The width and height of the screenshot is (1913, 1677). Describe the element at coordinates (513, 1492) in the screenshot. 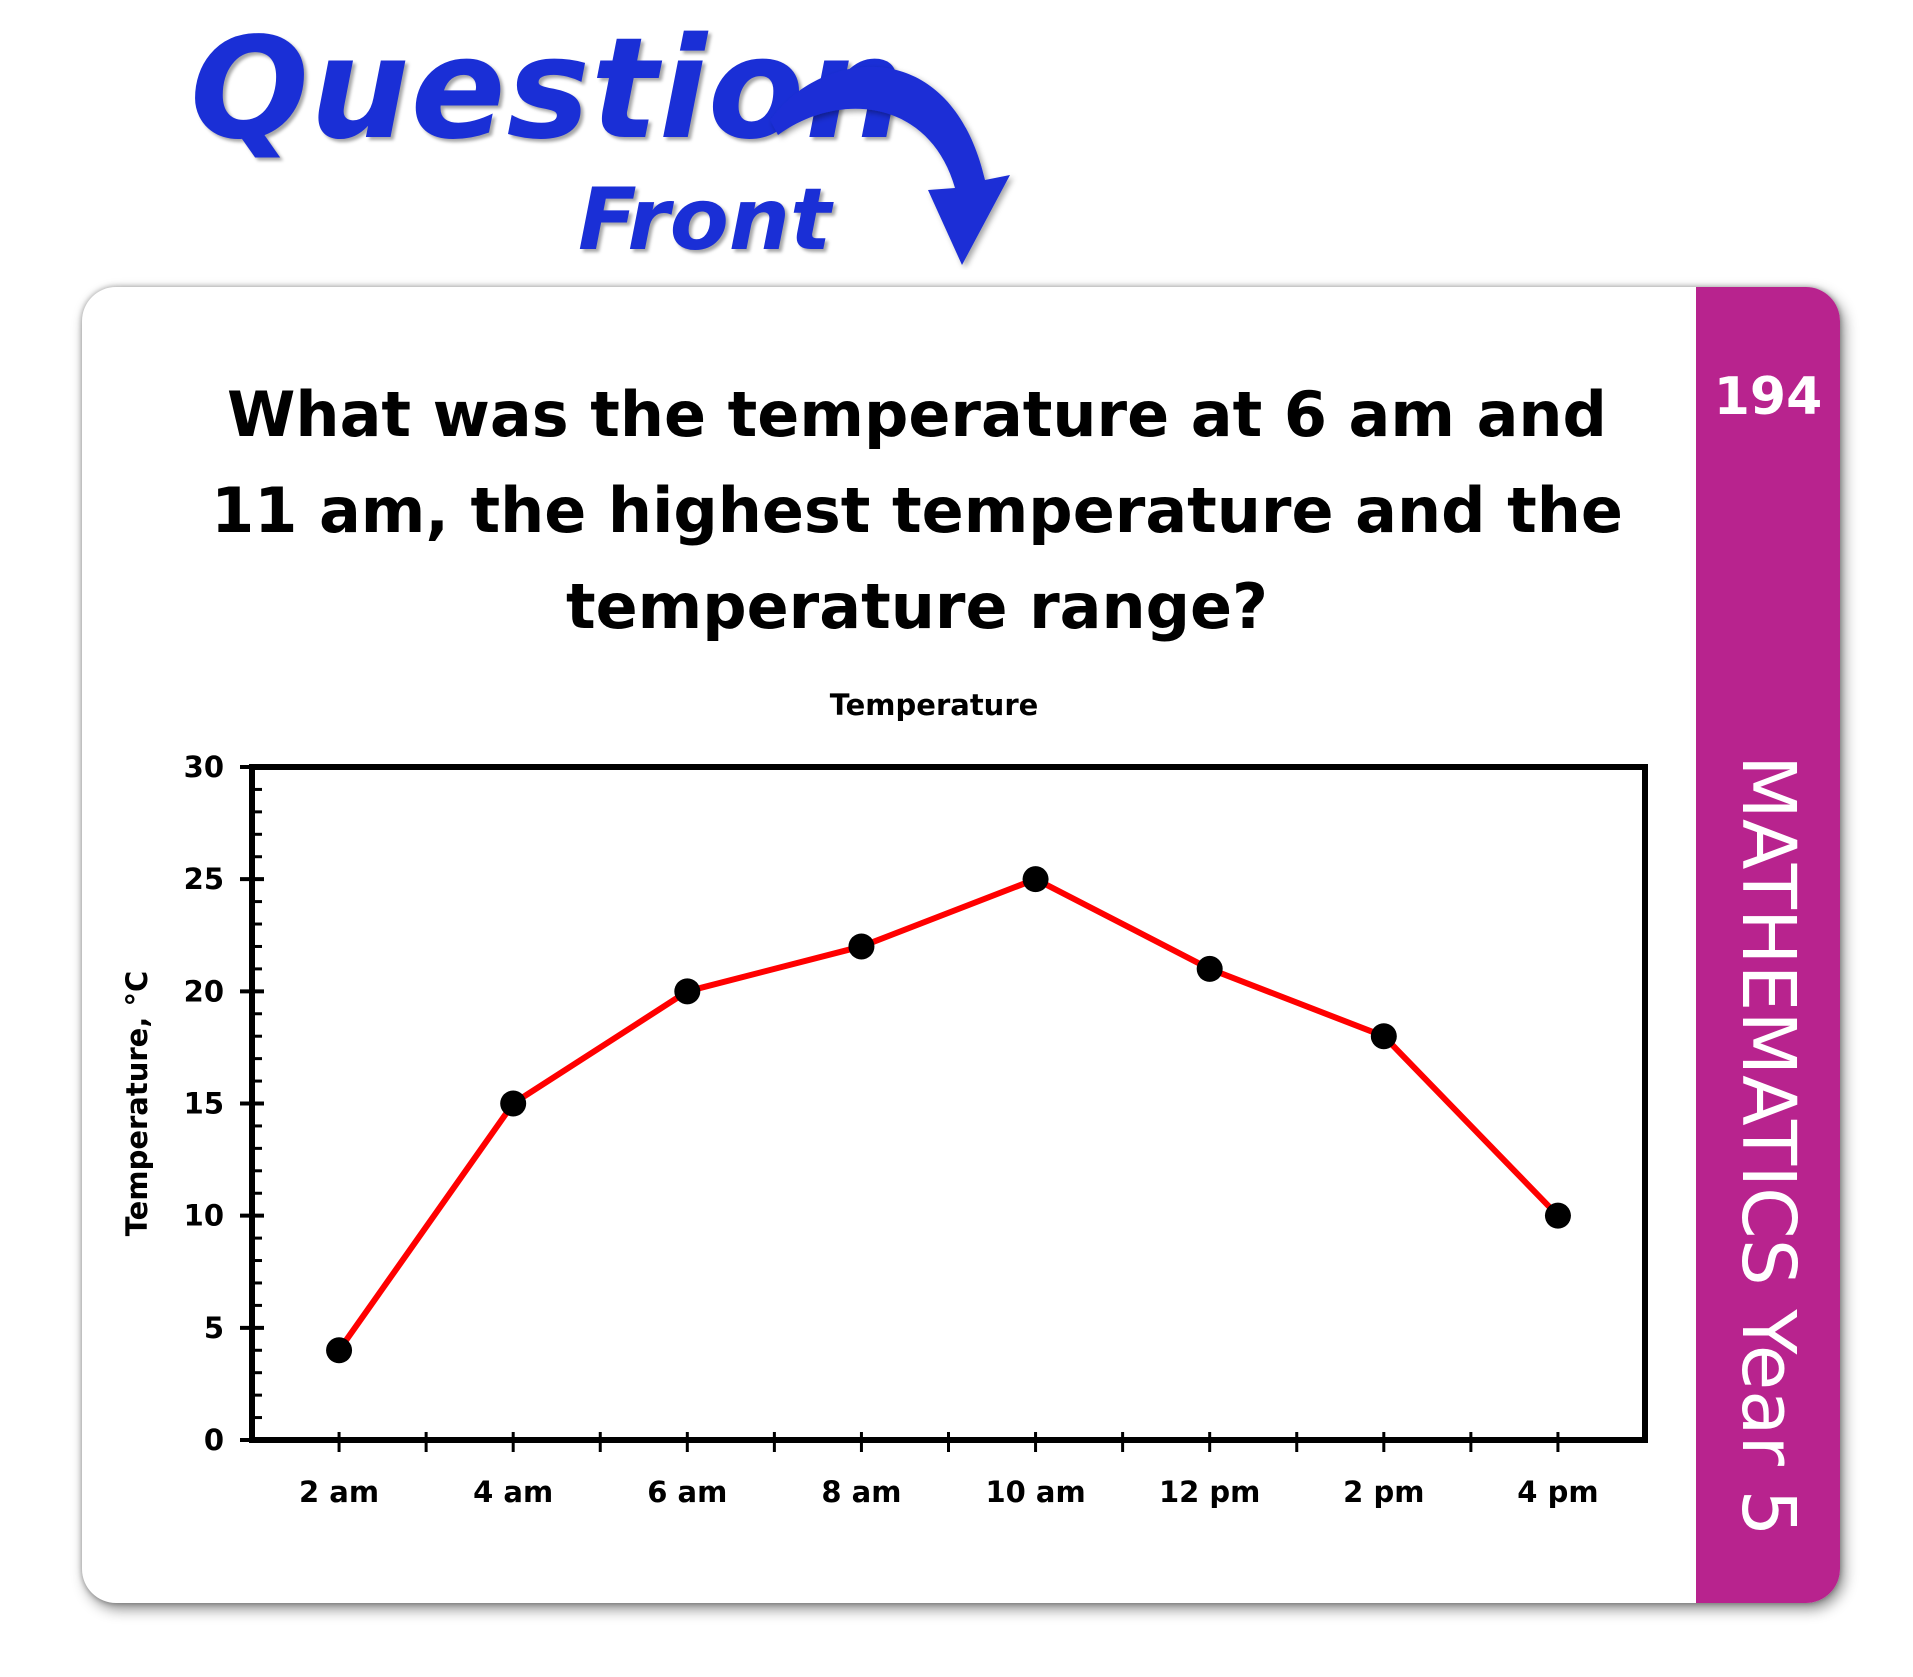

I see `x-tick-label: 4 am` at that location.